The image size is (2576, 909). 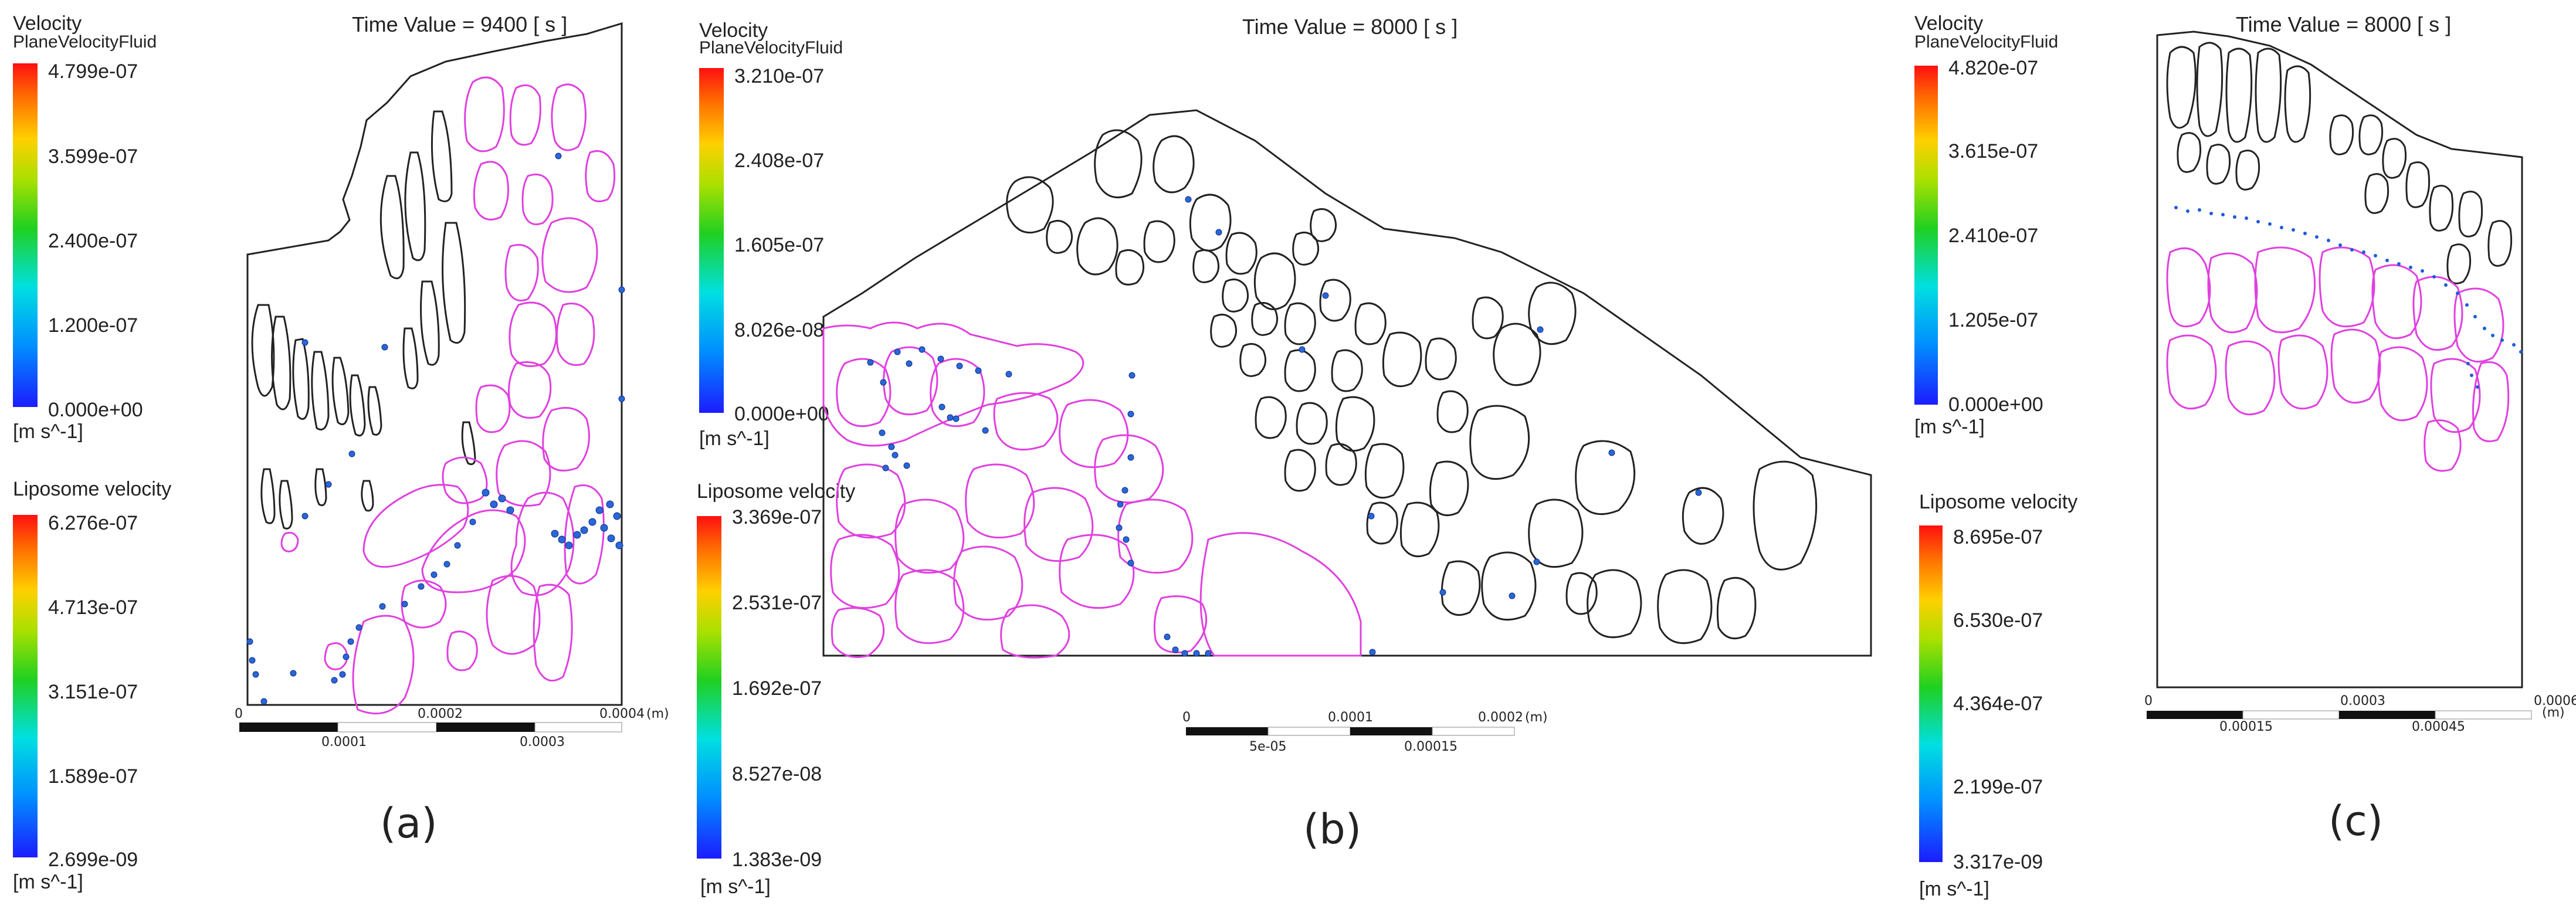 I want to click on fluid-cells-b, so click(x=1092, y=490).